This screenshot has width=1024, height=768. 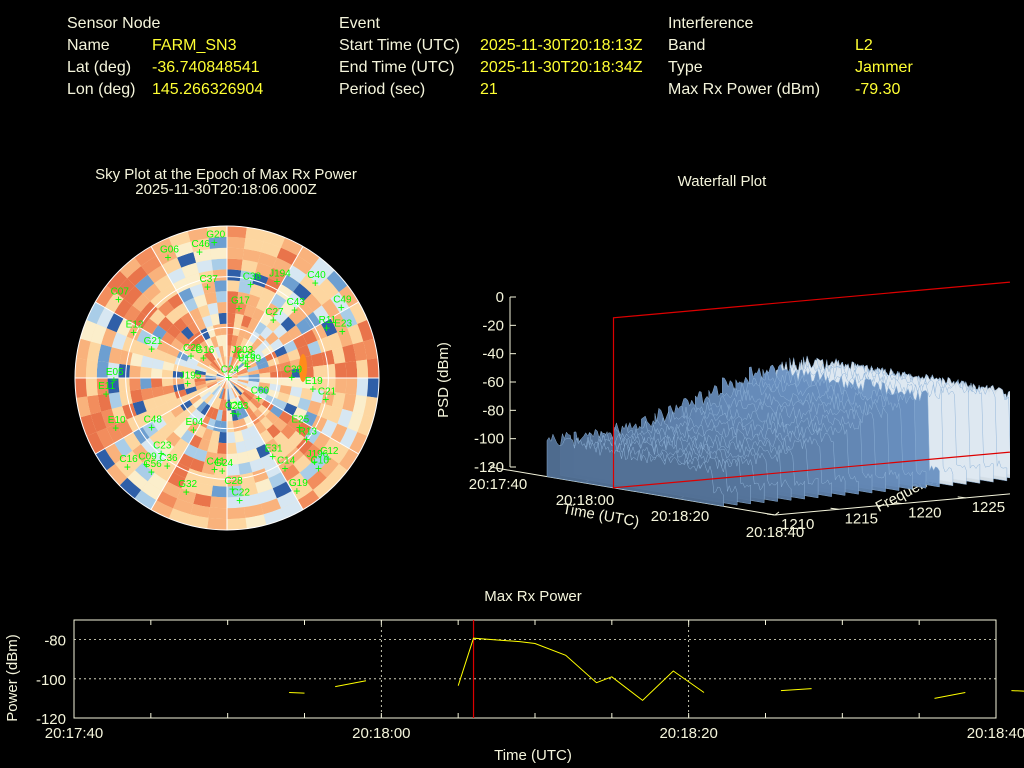 What do you see at coordinates (318, 454) in the screenshot?
I see `satellite-label: J196` at bounding box center [318, 454].